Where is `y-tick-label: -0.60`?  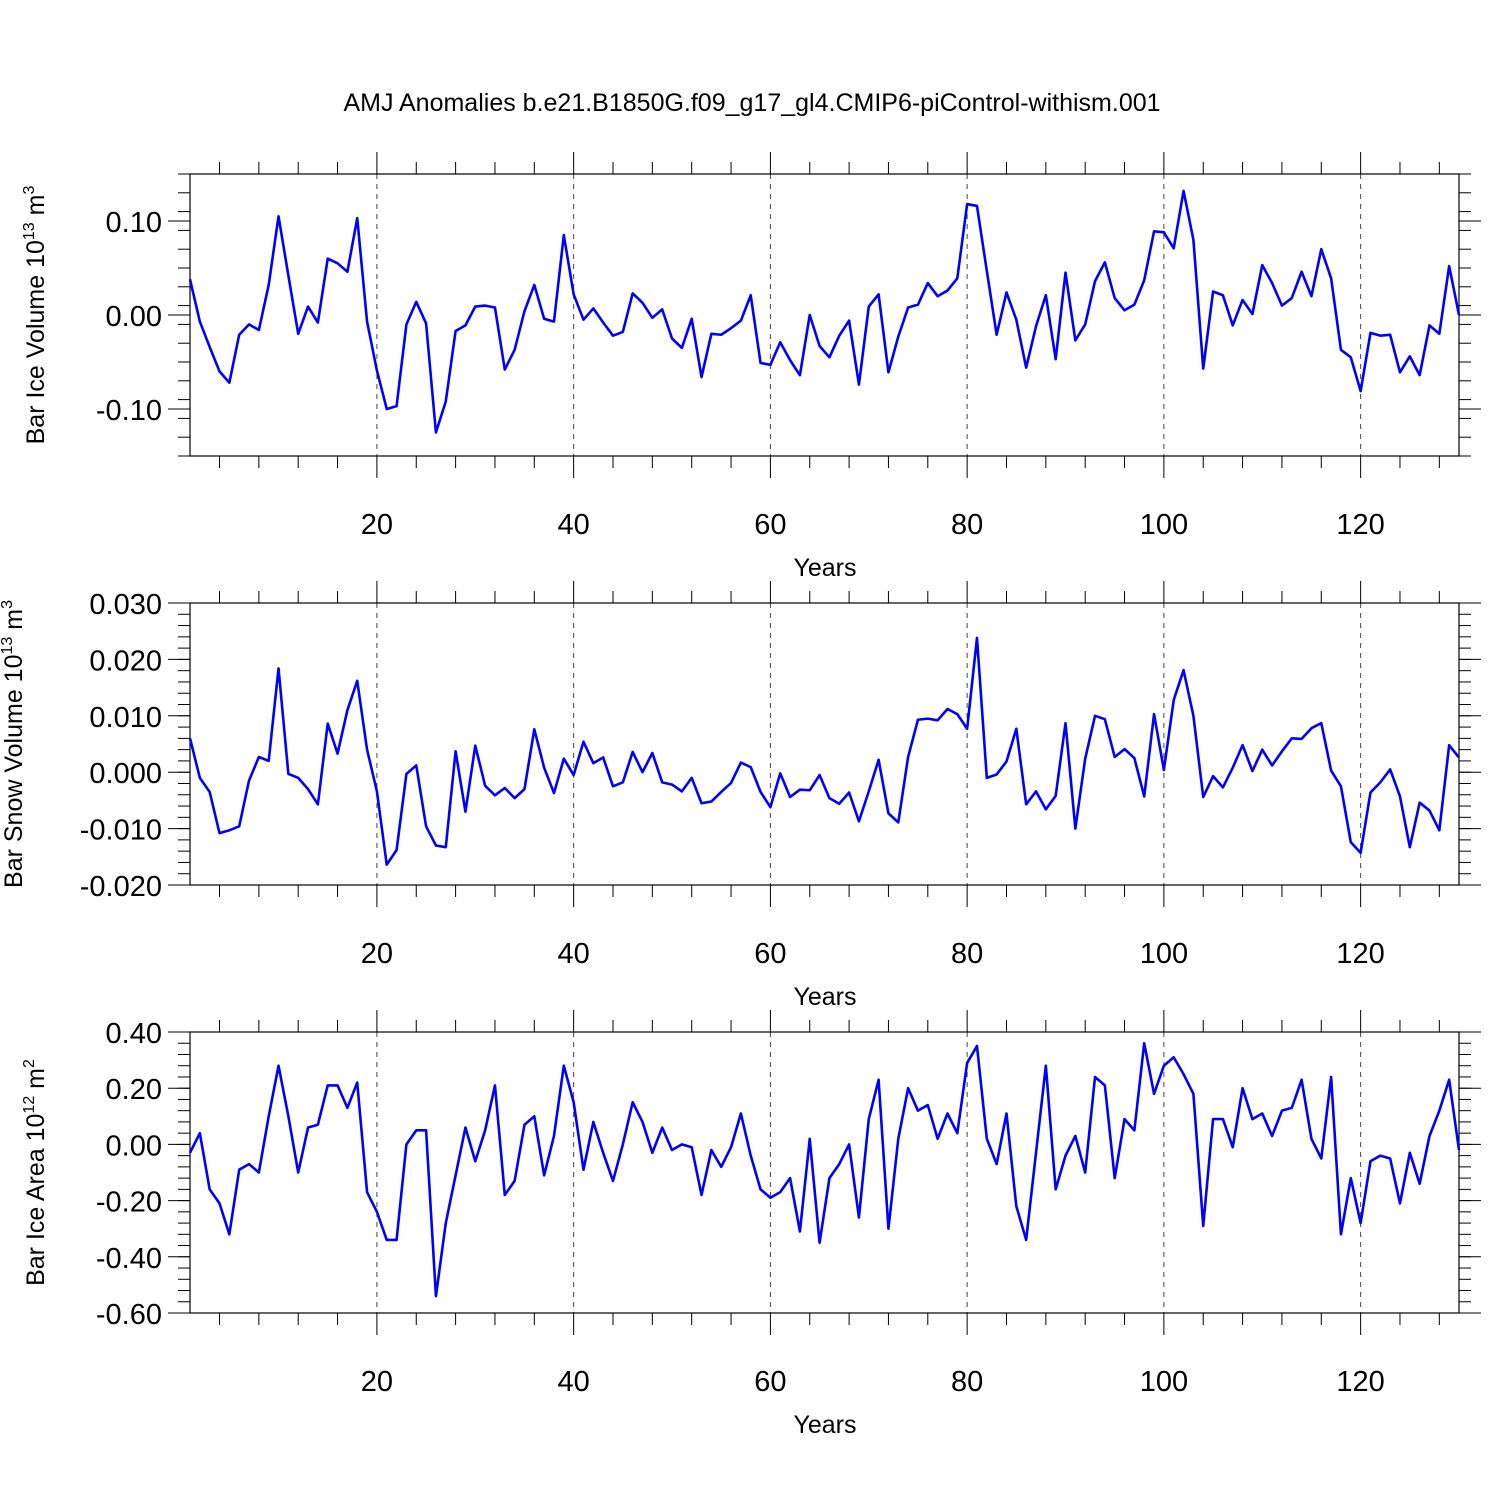 y-tick-label: -0.60 is located at coordinates (129, 1315).